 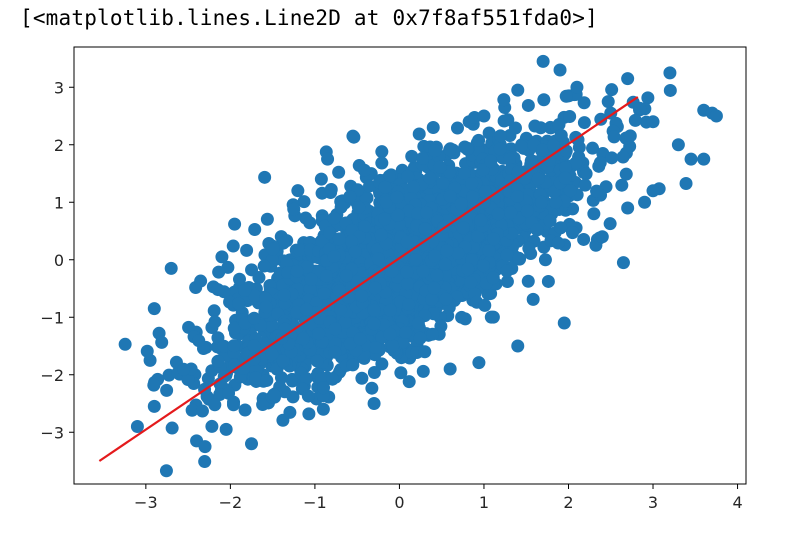 What do you see at coordinates (59, 260) in the screenshot?
I see `y-tick-label: 0` at bounding box center [59, 260].